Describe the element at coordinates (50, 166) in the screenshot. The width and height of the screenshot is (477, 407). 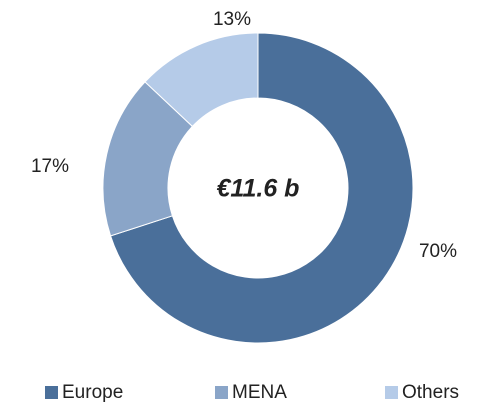
I see `data-label: 17%` at that location.